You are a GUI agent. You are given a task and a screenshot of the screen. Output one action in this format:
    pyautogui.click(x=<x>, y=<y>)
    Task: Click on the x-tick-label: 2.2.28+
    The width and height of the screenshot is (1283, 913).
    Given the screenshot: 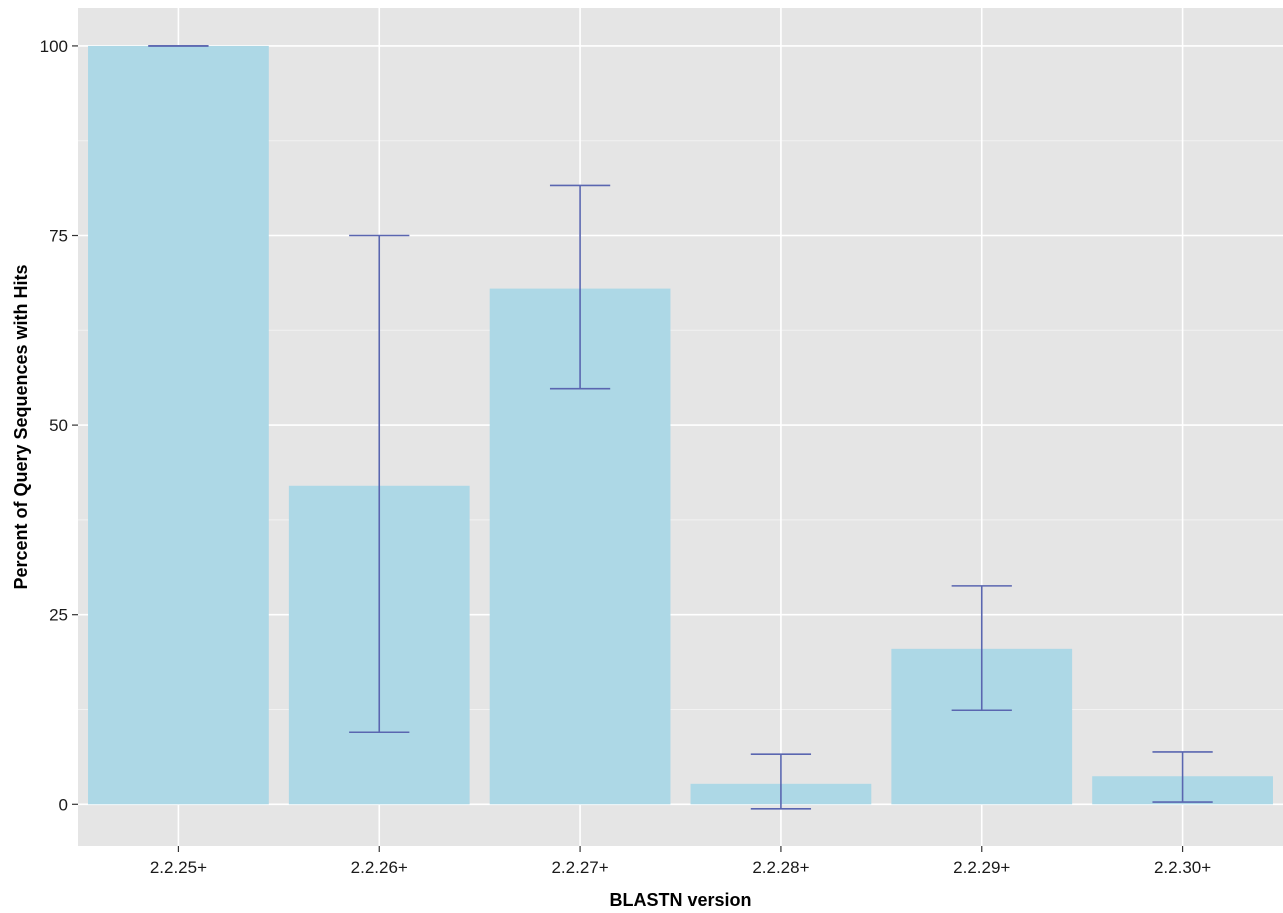 What is the action you would take?
    pyautogui.click(x=780, y=867)
    